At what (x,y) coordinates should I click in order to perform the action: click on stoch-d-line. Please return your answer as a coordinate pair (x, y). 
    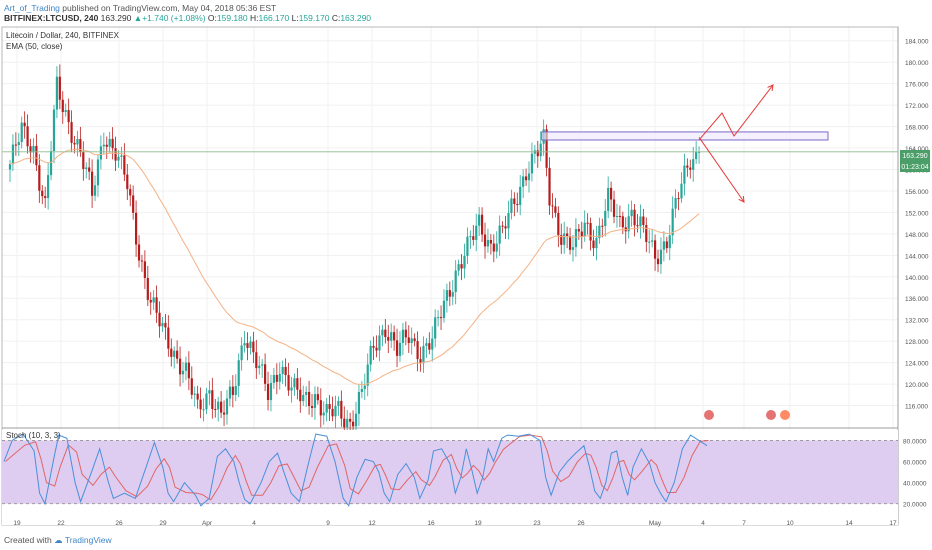
    Looking at the image, I should click on (357, 467).